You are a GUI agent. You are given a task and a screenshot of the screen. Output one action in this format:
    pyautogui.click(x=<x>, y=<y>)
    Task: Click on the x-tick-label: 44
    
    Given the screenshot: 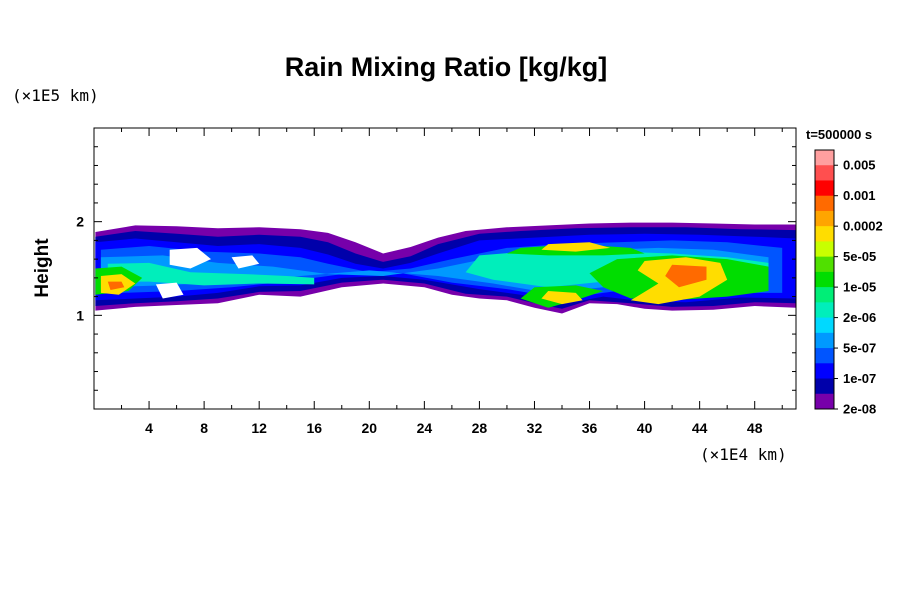 What is the action you would take?
    pyautogui.click(x=700, y=428)
    